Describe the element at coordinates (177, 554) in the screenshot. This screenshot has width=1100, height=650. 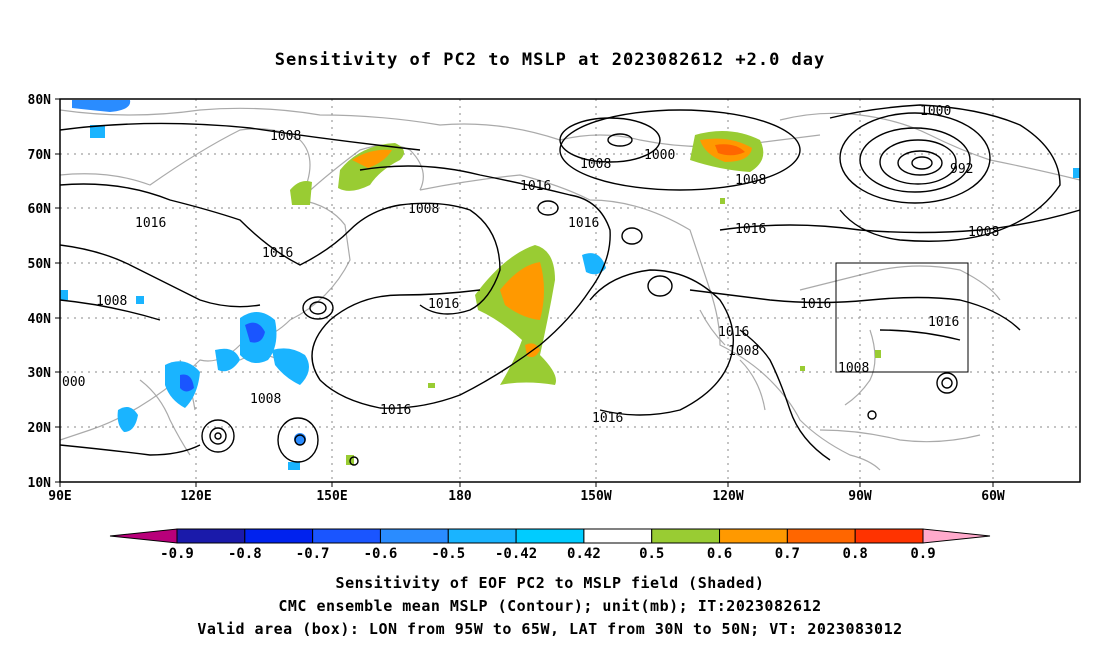
I see `colorbar-label: -0.9` at that location.